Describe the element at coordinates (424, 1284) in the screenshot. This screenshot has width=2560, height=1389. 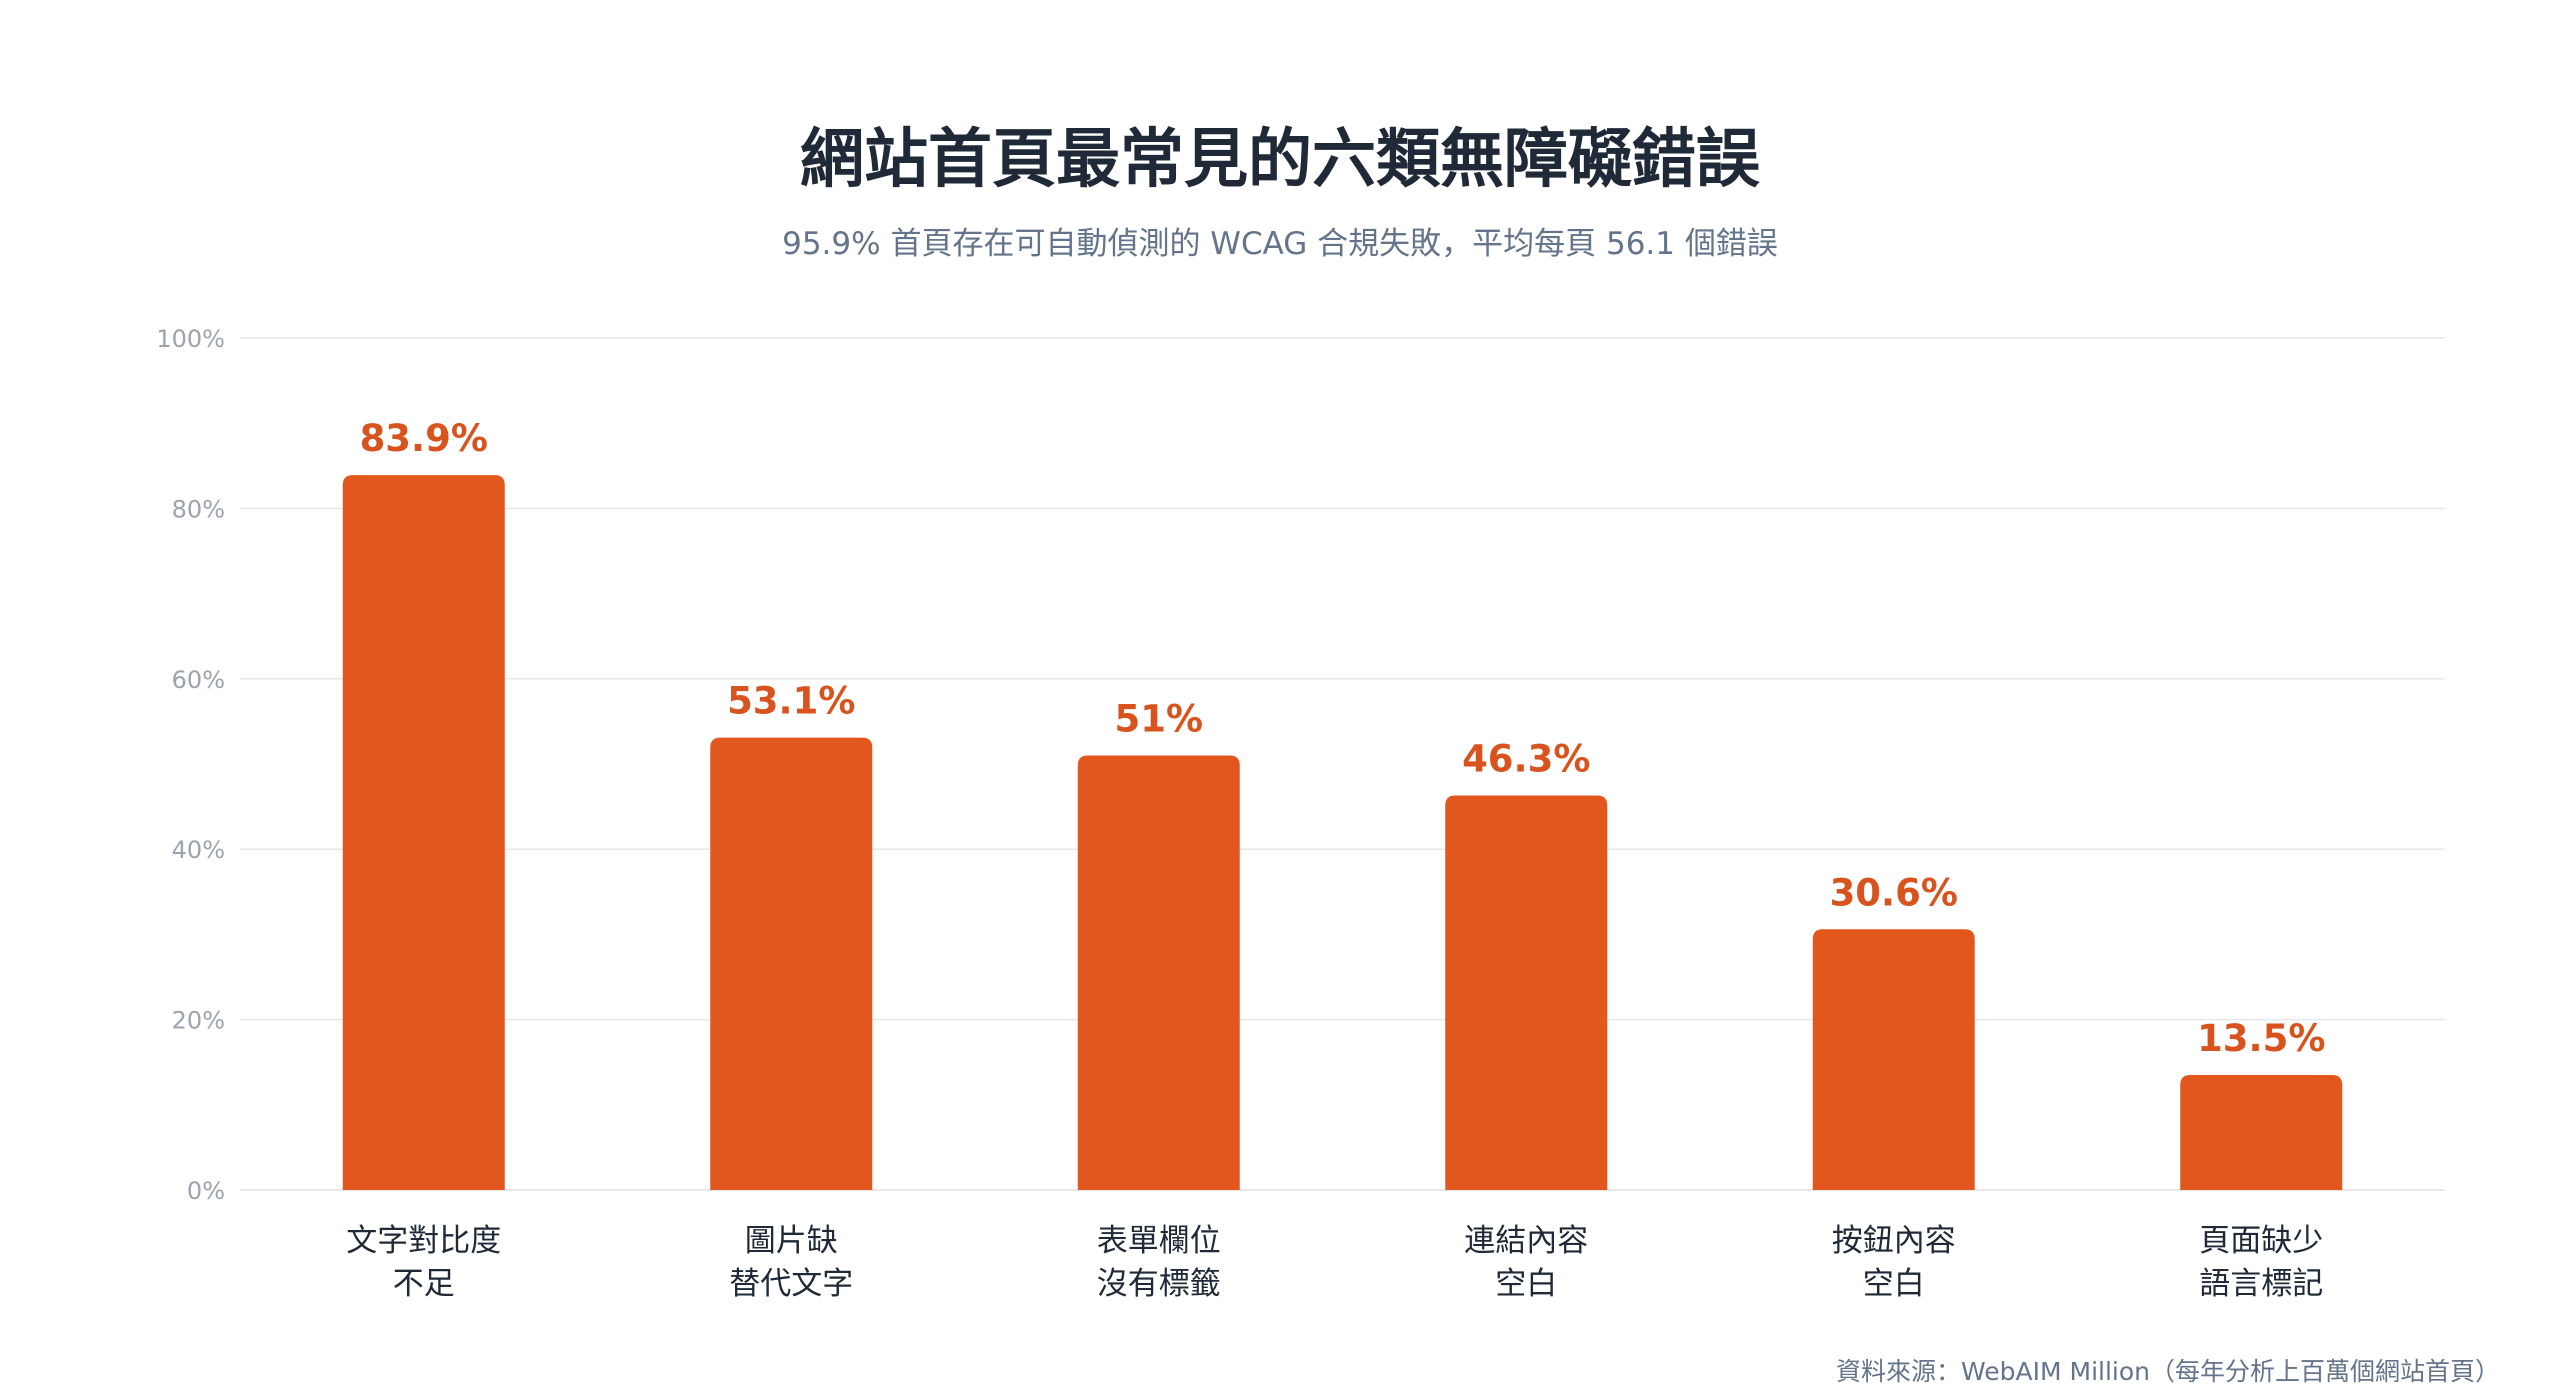
I see `x-tick-label: 不足` at that location.